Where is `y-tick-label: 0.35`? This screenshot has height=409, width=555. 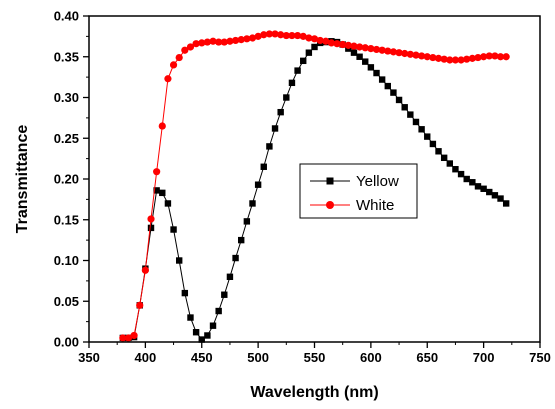 y-tick-label: 0.35 is located at coordinates (66, 56).